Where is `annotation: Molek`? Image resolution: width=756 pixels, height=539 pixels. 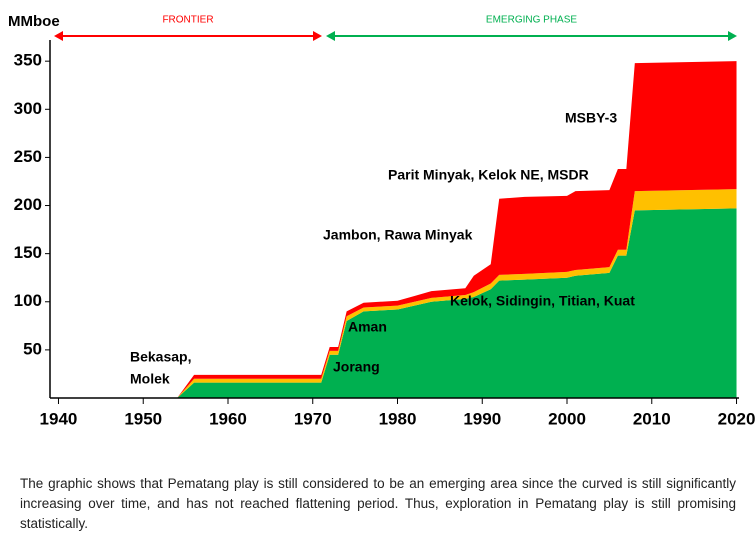
annotation: Molek is located at coordinates (150, 379).